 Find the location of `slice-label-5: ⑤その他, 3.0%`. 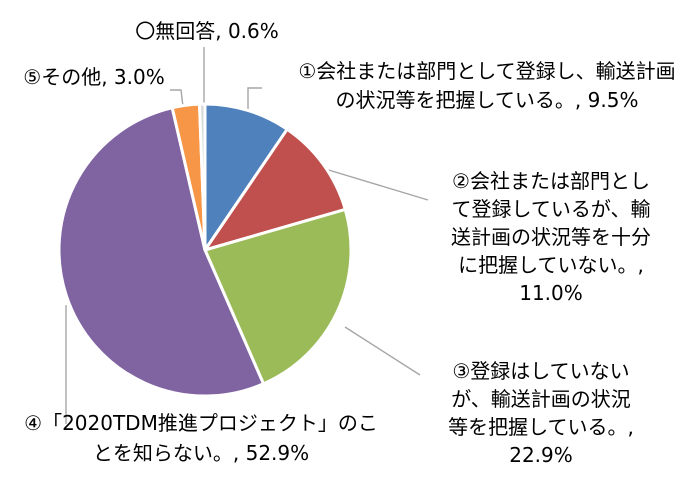

slice-label-5: ⑤その他, 3.0% is located at coordinates (93, 77).